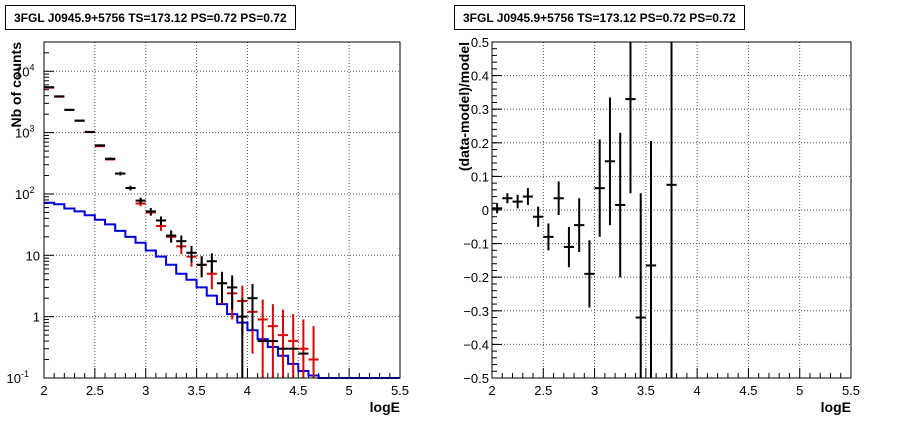 This screenshot has height=421, width=898. What do you see at coordinates (476, 344) in the screenshot?
I see `y-tick-label: −0.4` at bounding box center [476, 344].